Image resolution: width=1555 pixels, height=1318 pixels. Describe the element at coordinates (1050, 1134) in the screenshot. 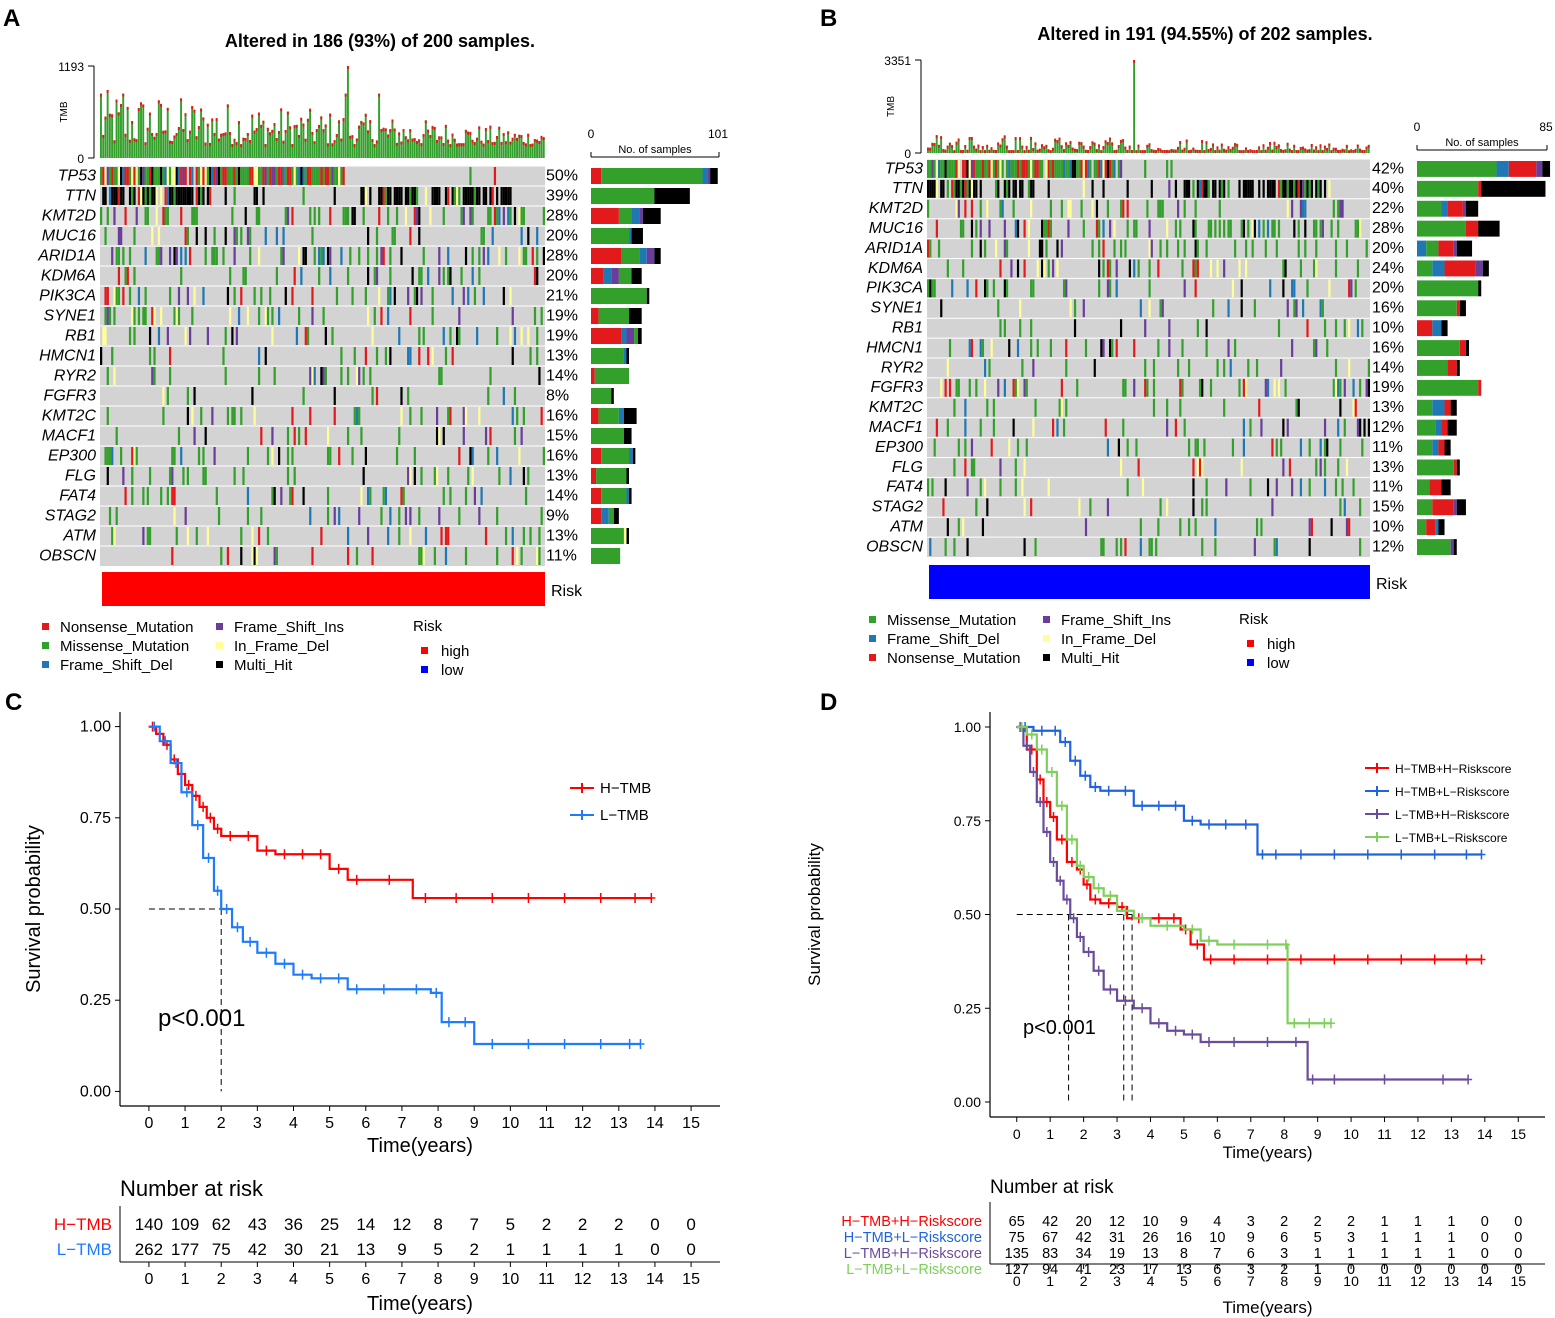

I see `x-tick-label: 1` at that location.